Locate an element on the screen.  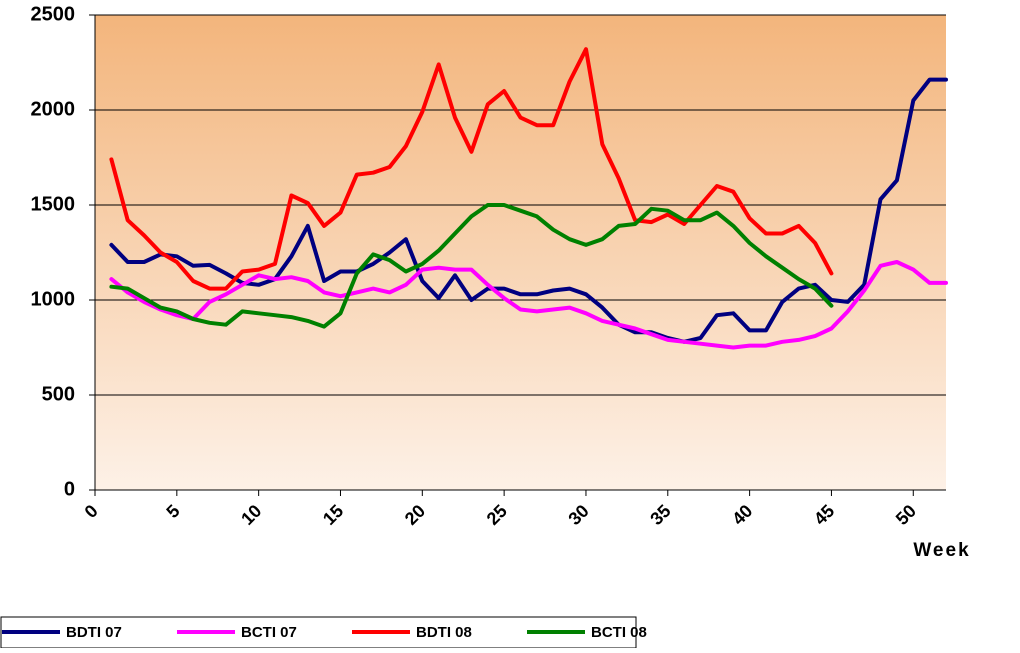
y-tick-label: 1500 is located at coordinates (53, 204).